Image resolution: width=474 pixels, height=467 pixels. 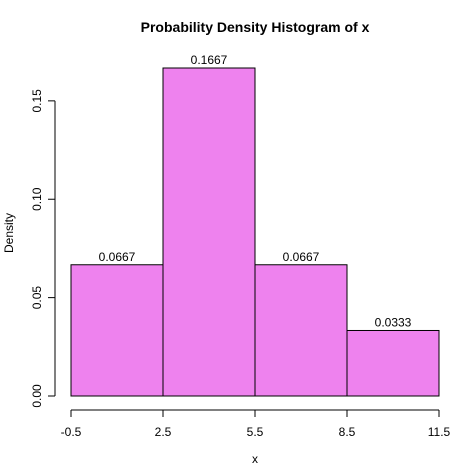 I want to click on x-tick-label-5: 11.5, so click(x=439, y=432).